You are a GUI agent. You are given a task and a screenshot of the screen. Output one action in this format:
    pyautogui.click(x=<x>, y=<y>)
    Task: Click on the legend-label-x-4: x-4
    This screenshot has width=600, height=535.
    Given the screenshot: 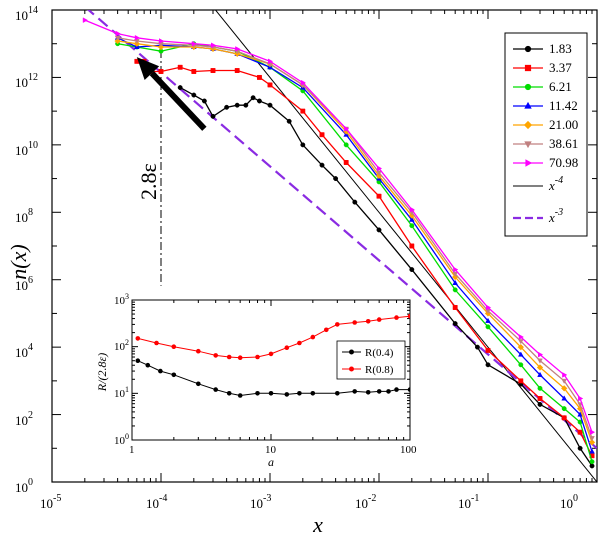 What is the action you would take?
    pyautogui.click(x=555, y=184)
    